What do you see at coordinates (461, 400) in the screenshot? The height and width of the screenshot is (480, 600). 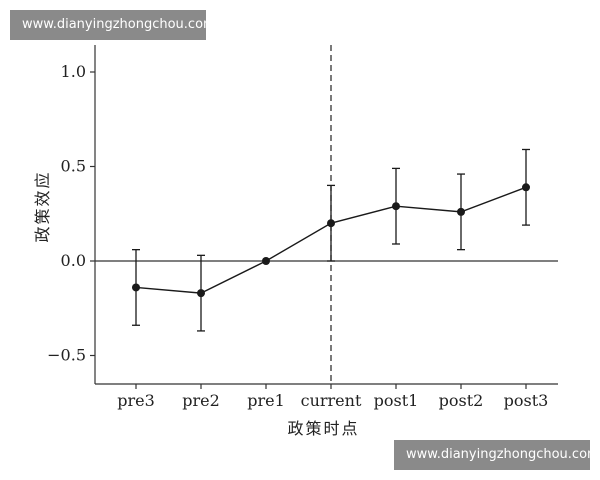 I see `x-tick-label: post2` at bounding box center [461, 400].